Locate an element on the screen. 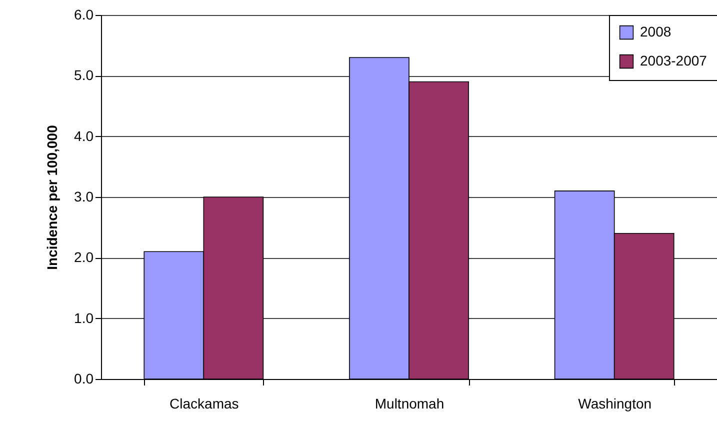  y-tick-label: 5.0 is located at coordinates (84, 75).